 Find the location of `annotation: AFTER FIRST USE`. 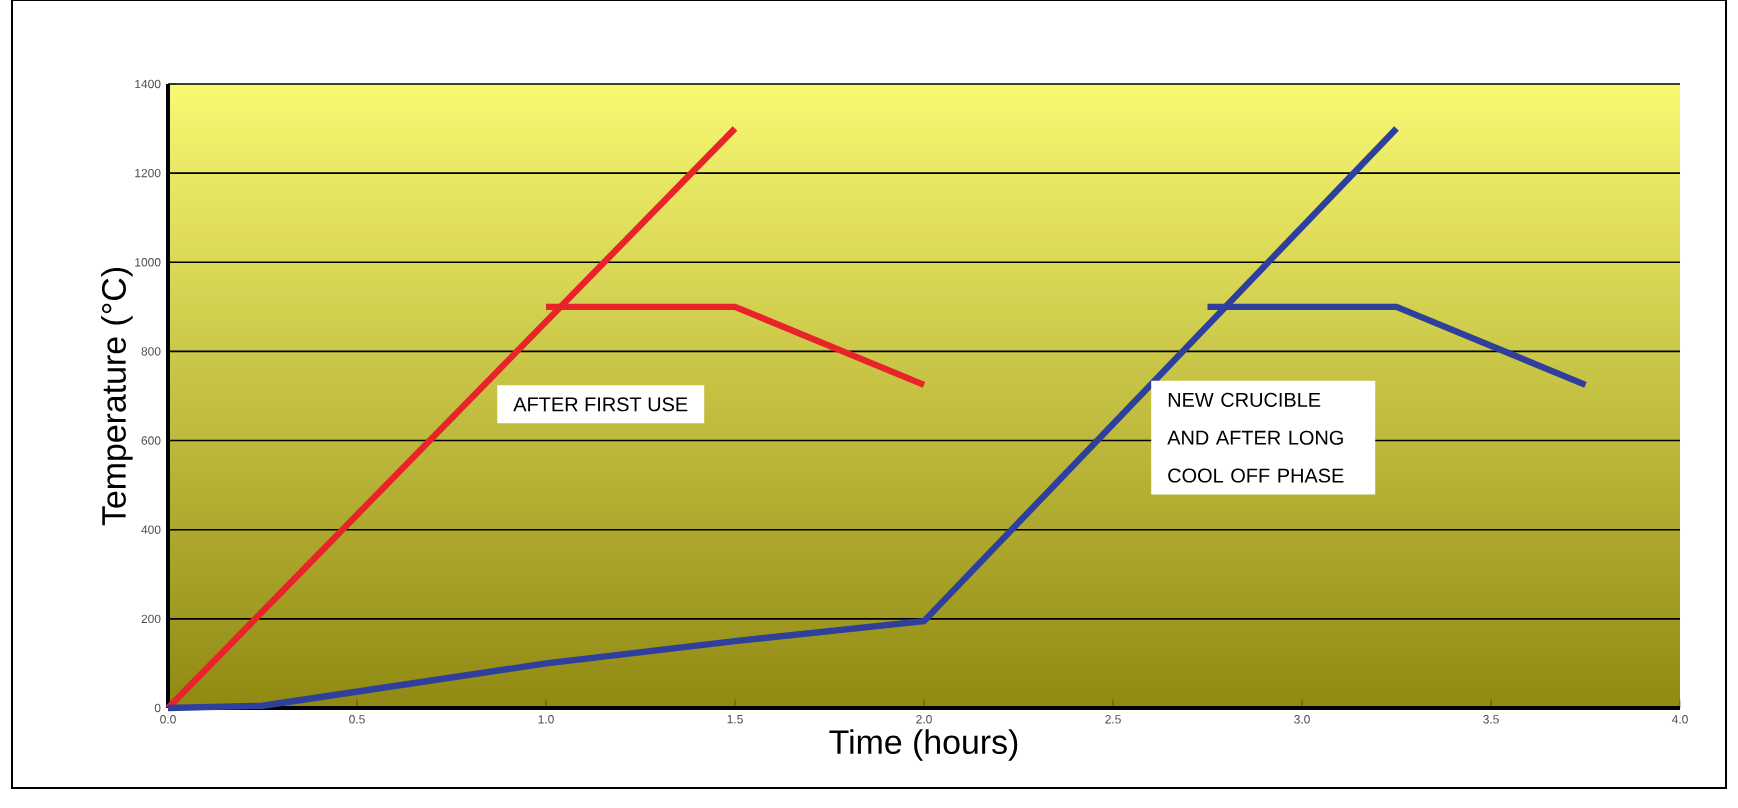

annotation: AFTER FIRST USE is located at coordinates (600, 404).